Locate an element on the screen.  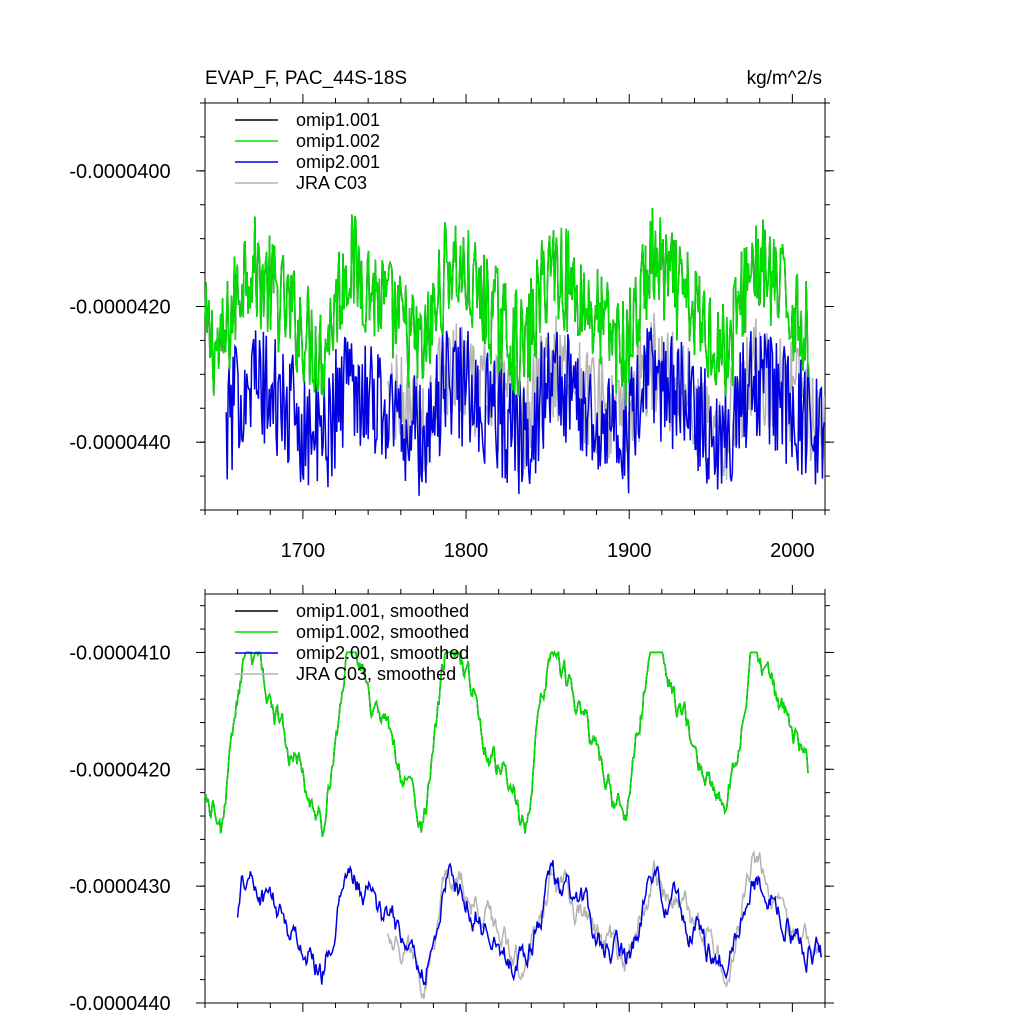
legend-label: omip1.002 is located at coordinates (338, 141).